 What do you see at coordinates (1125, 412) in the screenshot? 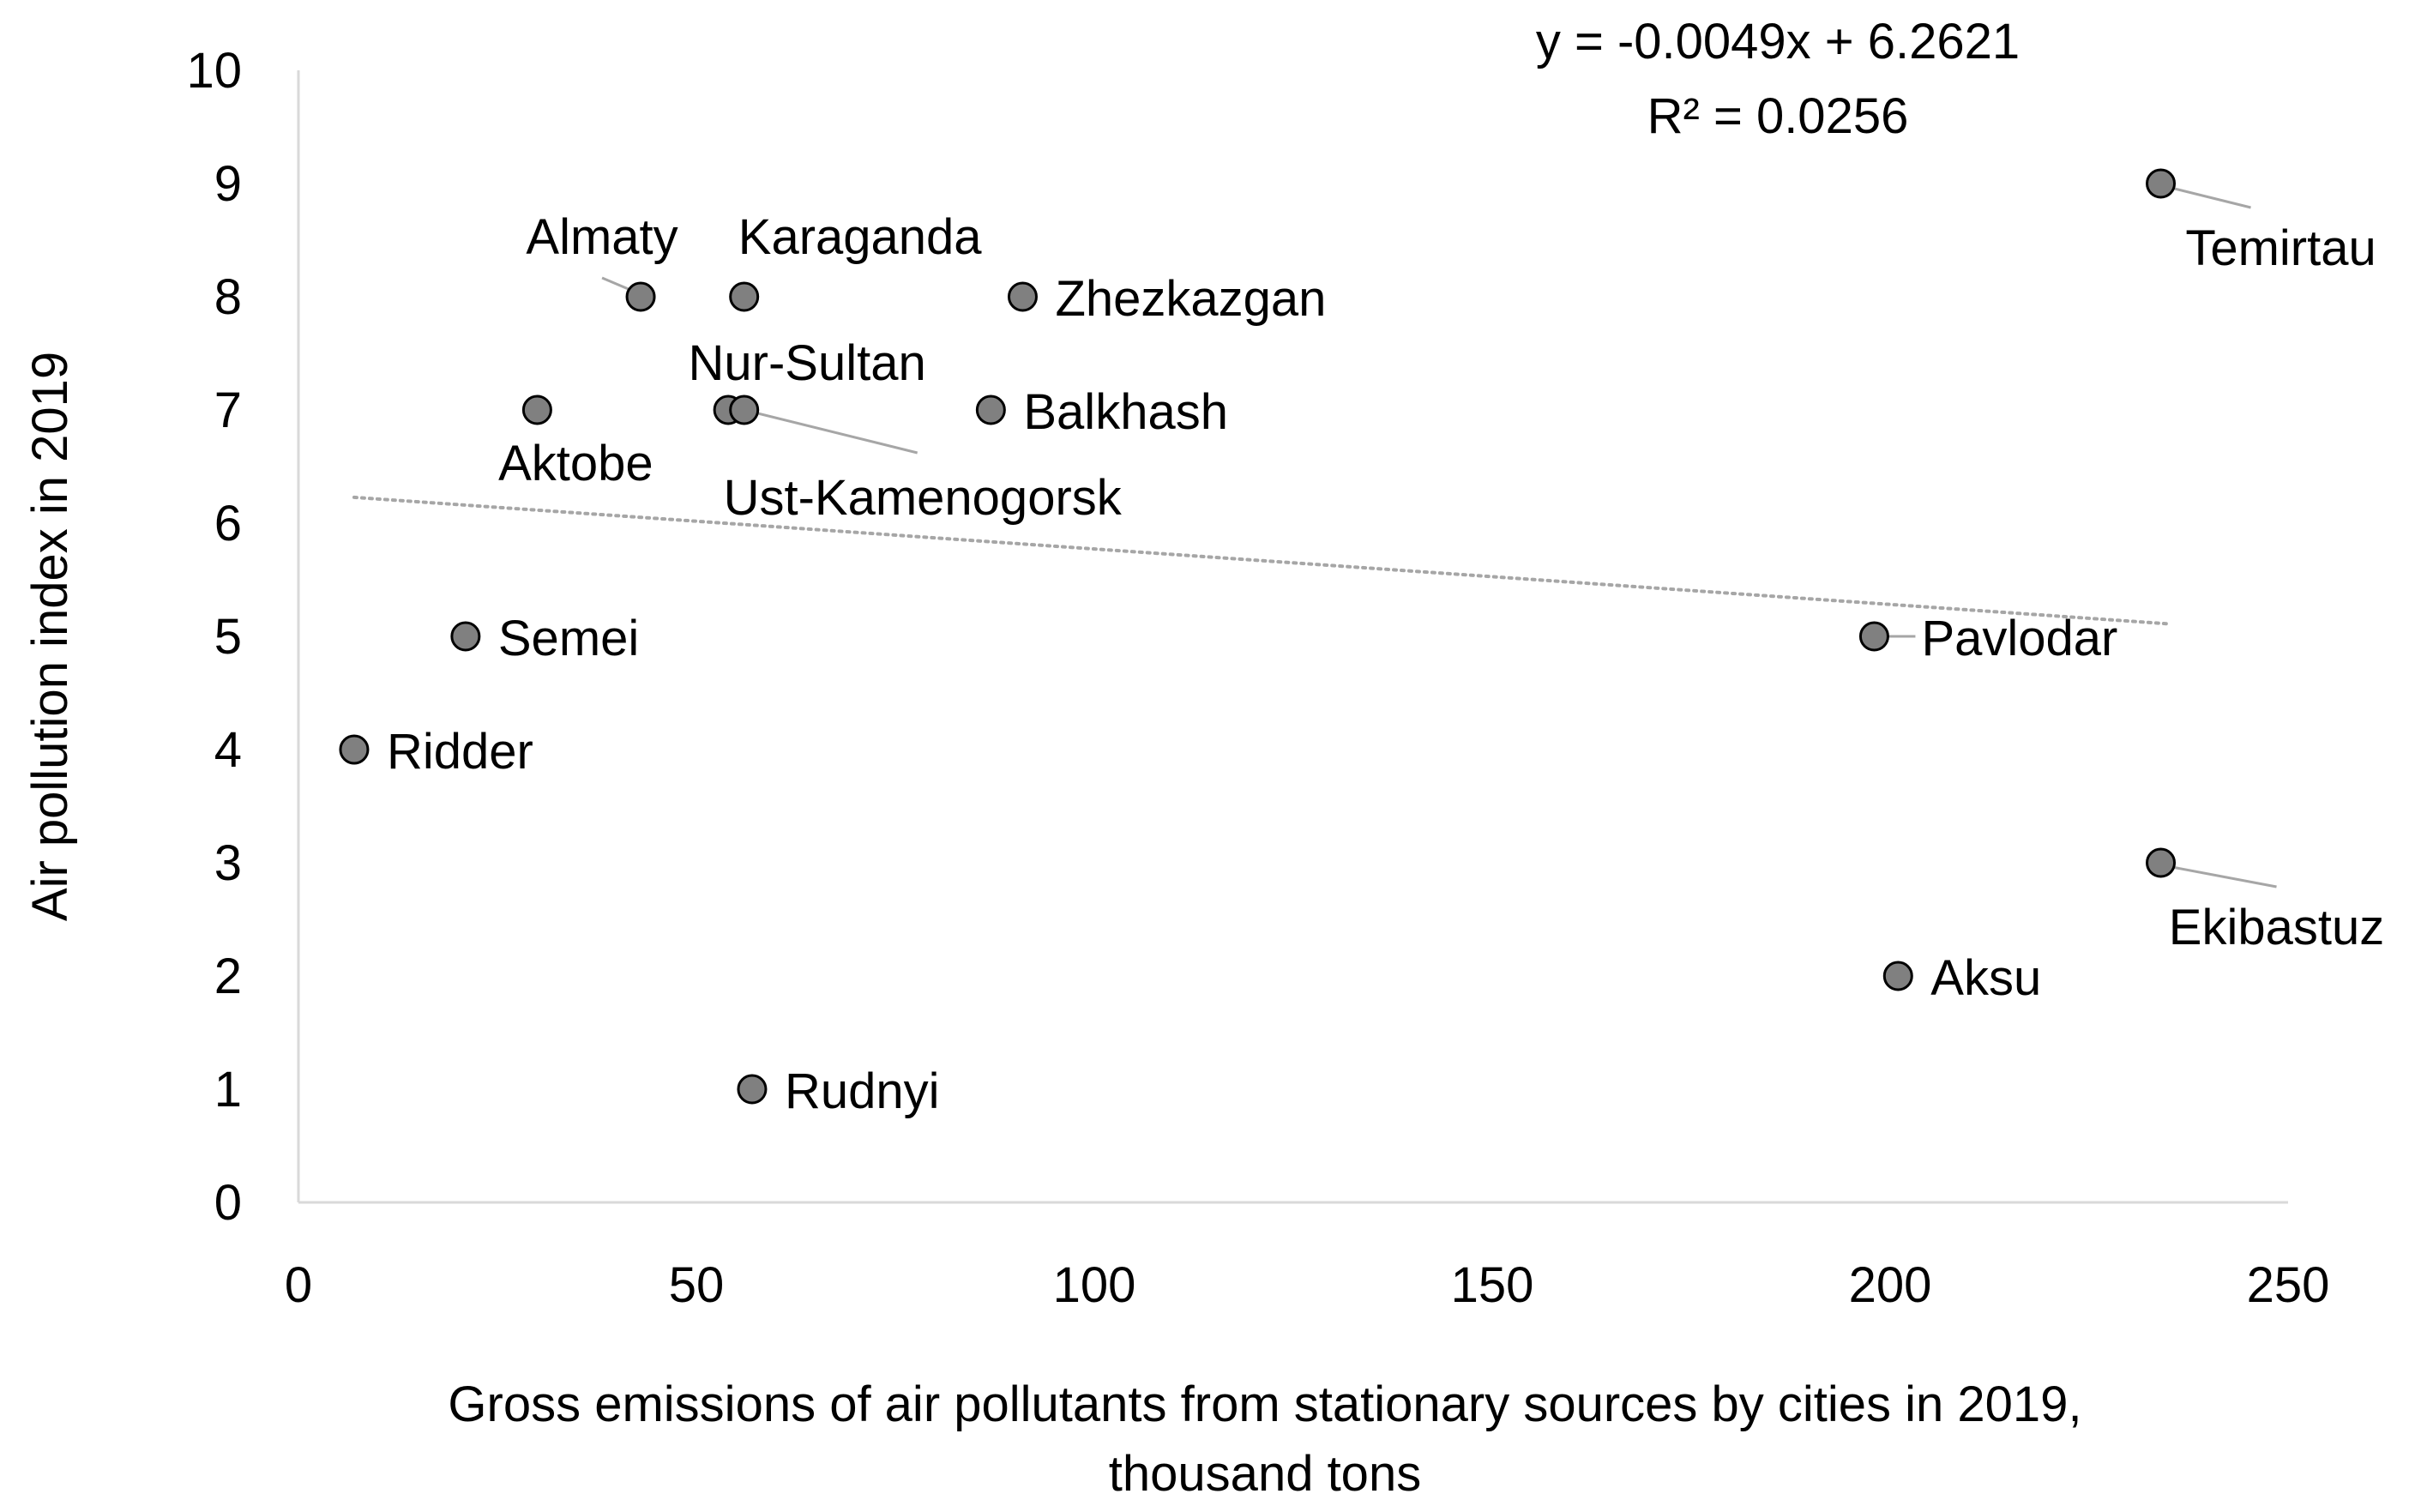
I see `point-label: Balkhash` at bounding box center [1125, 412].